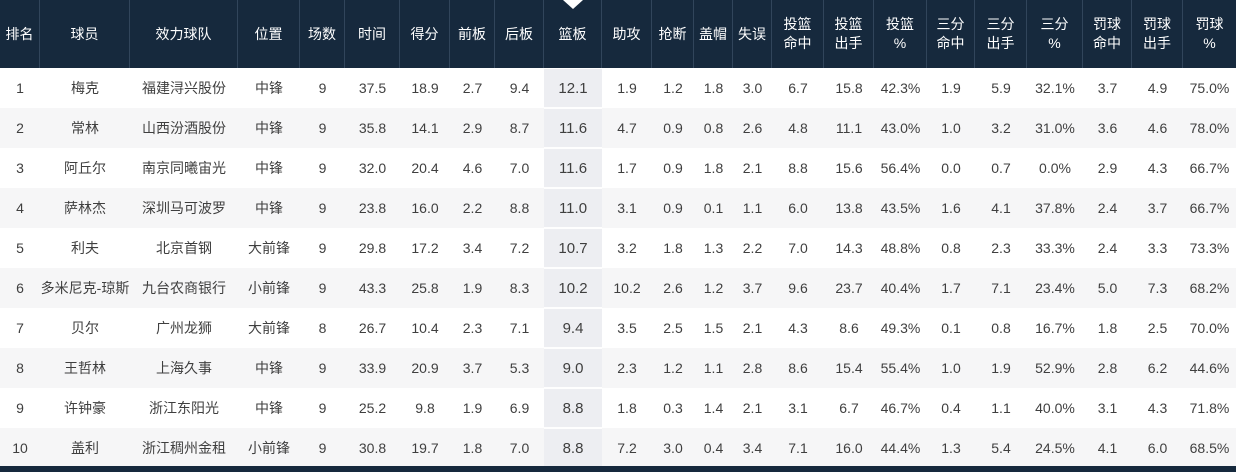 The height and width of the screenshot is (472, 1236). I want to click on cell-ast: 7.2, so click(627, 448).